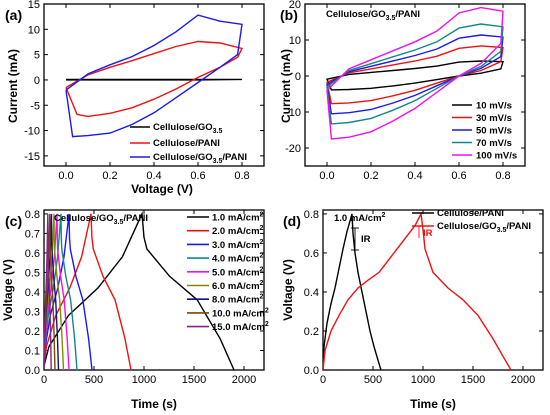  I want to click on legend-b-label-0: 10 mV/s, so click(494, 106).